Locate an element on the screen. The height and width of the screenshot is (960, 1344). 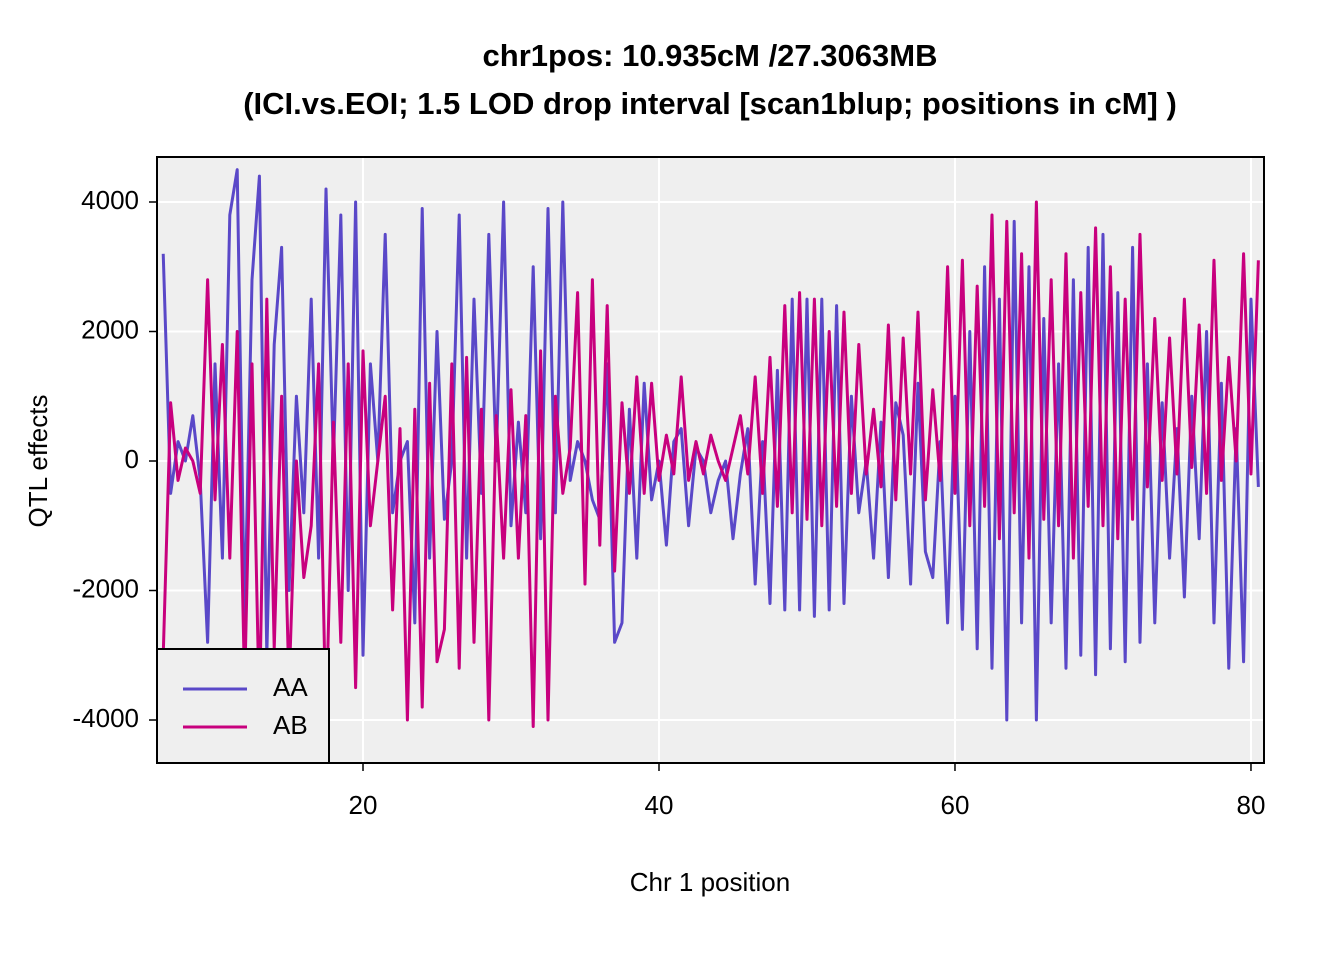
x-tick-label: 20 is located at coordinates (363, 805).